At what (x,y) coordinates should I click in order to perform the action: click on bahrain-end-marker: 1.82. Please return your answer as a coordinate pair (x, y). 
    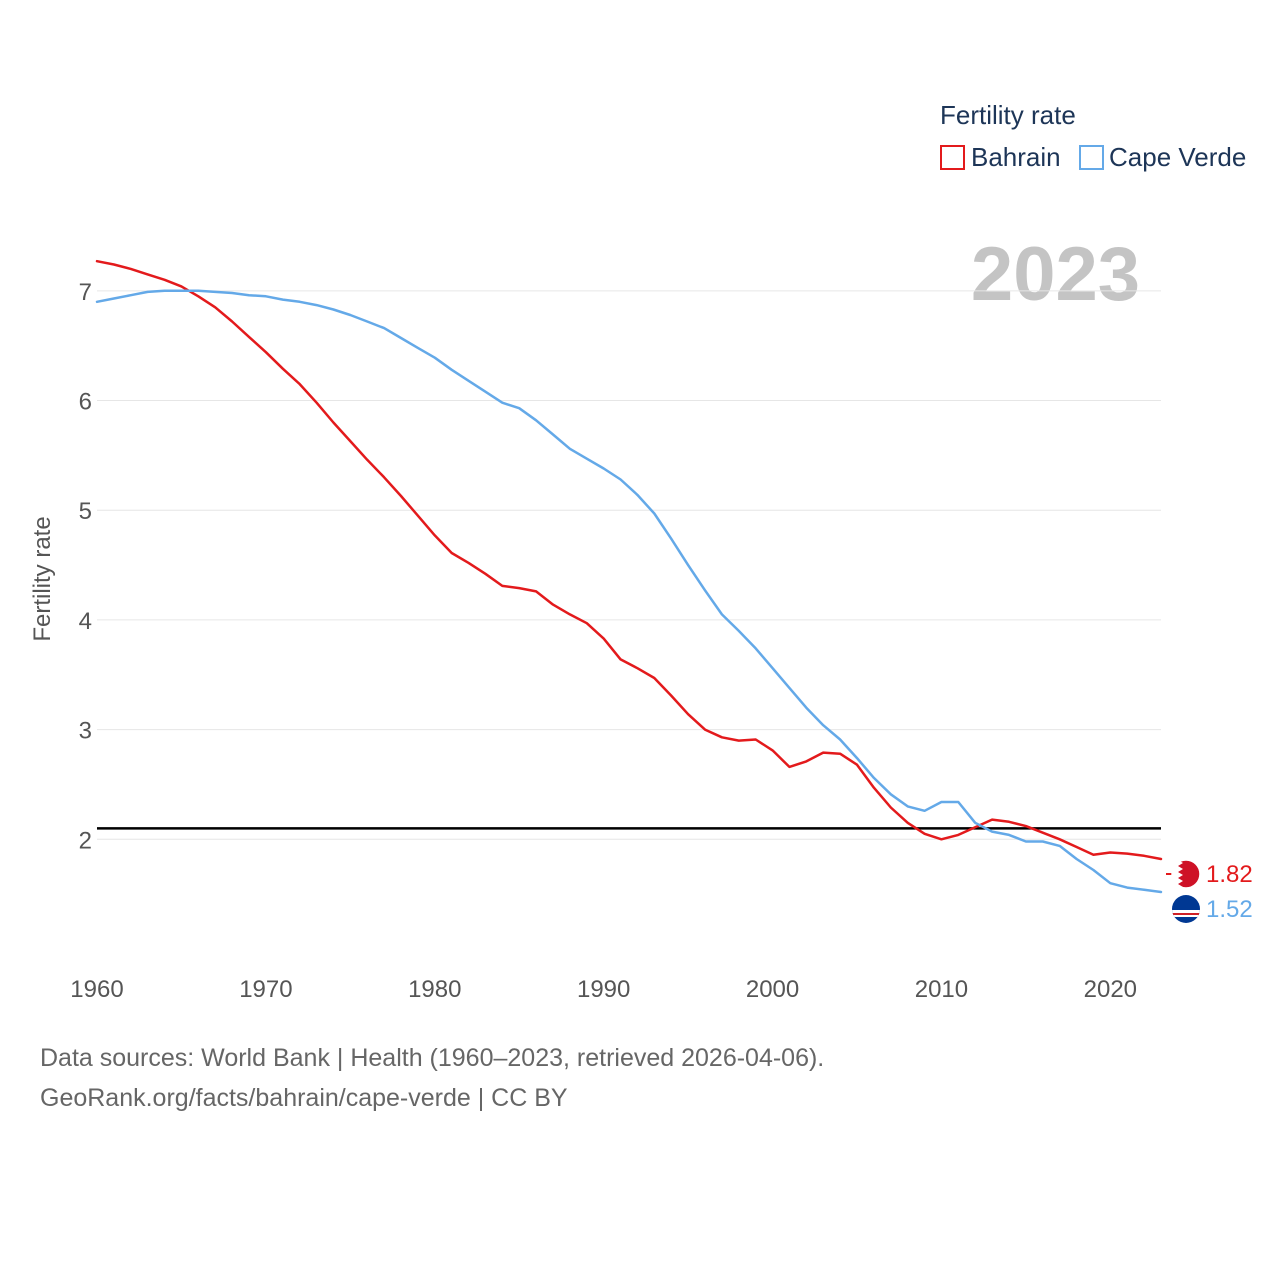
    Looking at the image, I should click on (1209, 874).